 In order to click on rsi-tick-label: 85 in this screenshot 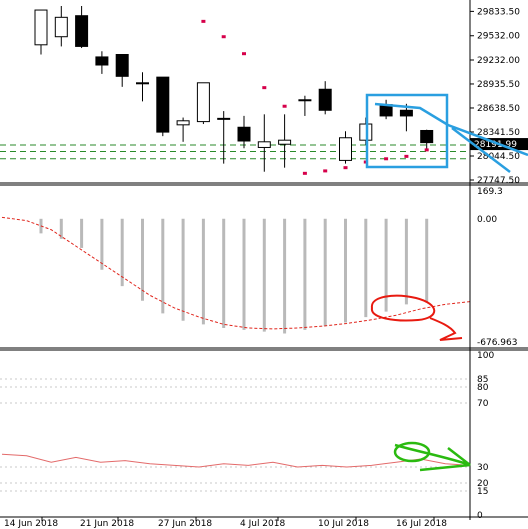, I will do `click(482, 380)`.